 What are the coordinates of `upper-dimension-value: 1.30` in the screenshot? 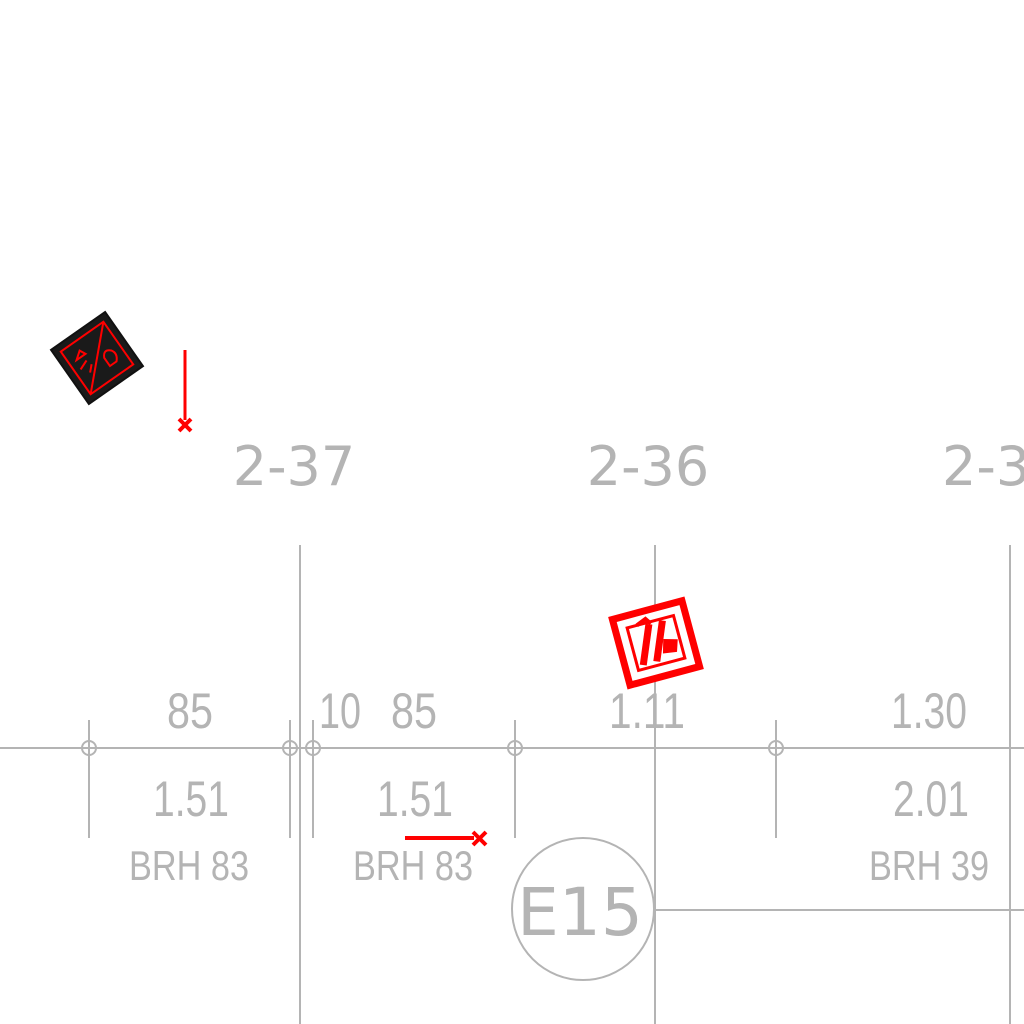 It's located at (929, 711).